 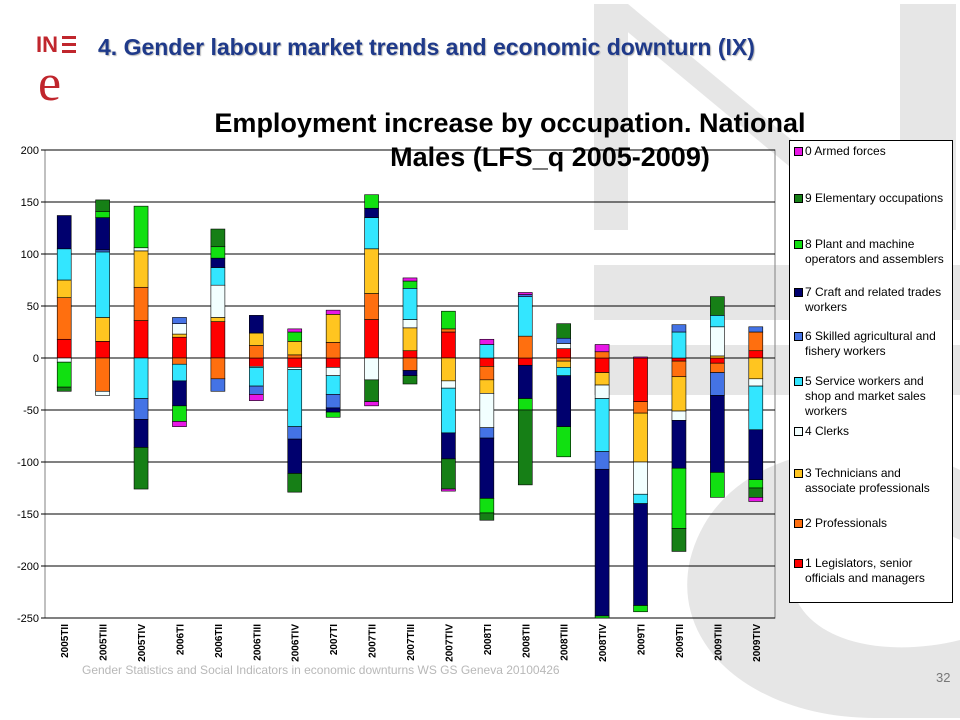 I want to click on x-tick-label: 2008TI, so click(x=488, y=639).